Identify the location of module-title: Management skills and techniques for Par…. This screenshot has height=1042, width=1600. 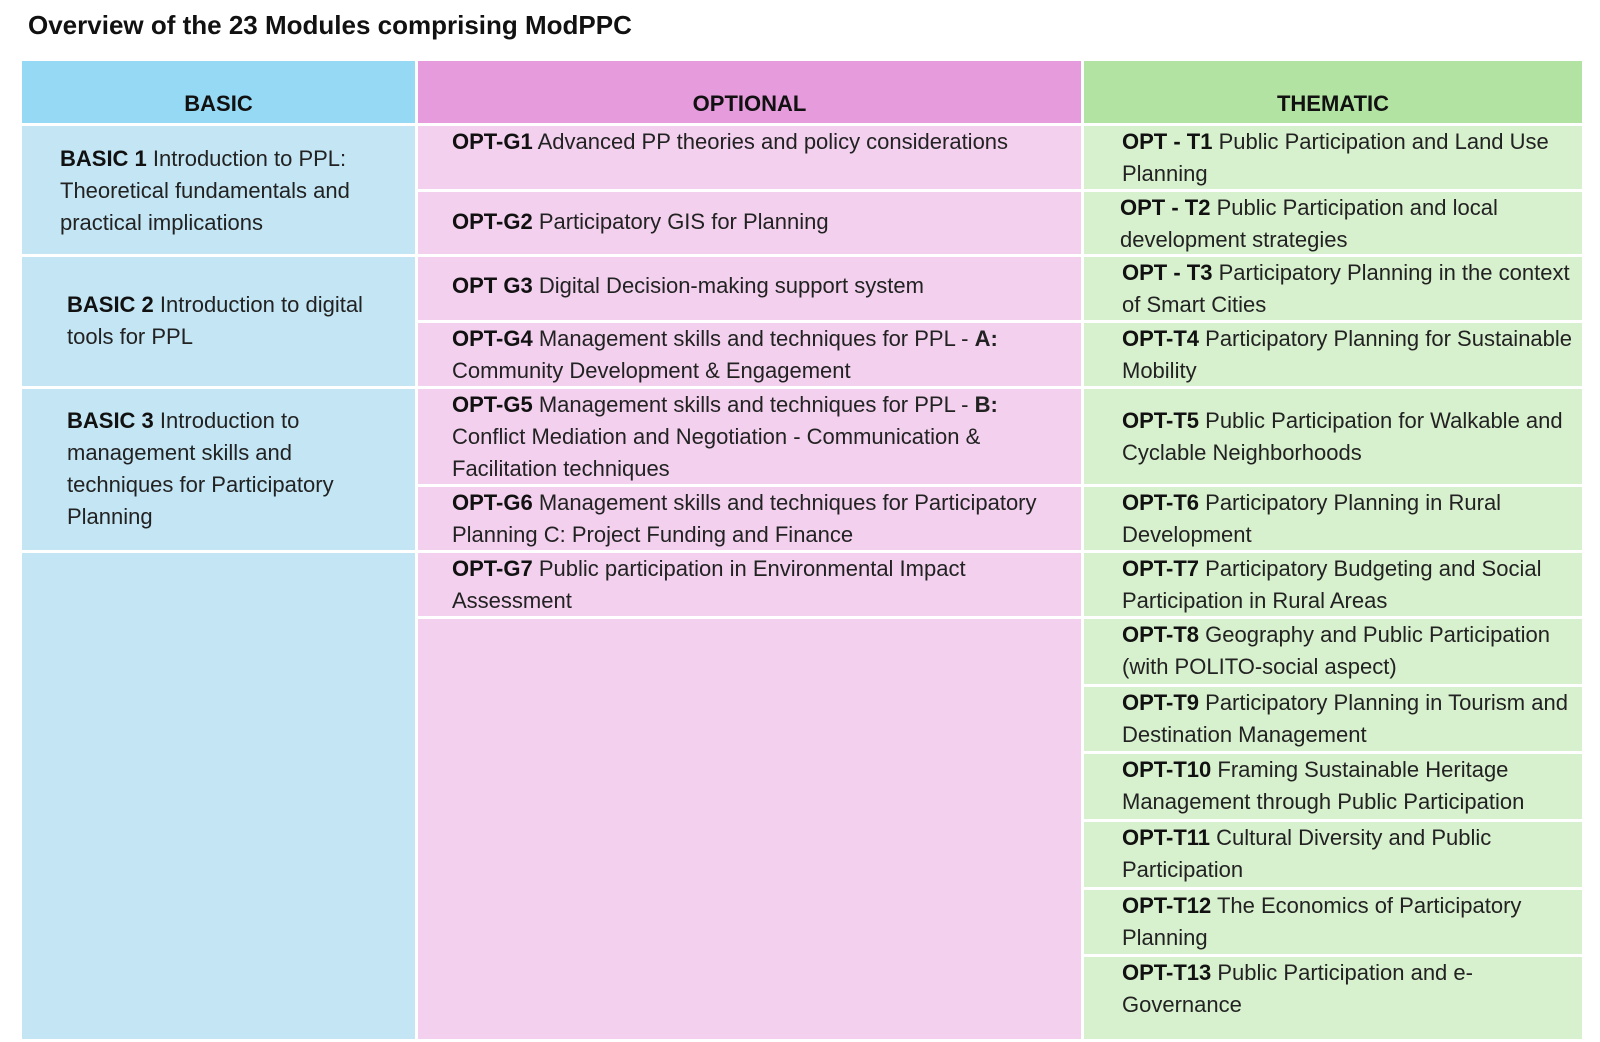
(744, 518).